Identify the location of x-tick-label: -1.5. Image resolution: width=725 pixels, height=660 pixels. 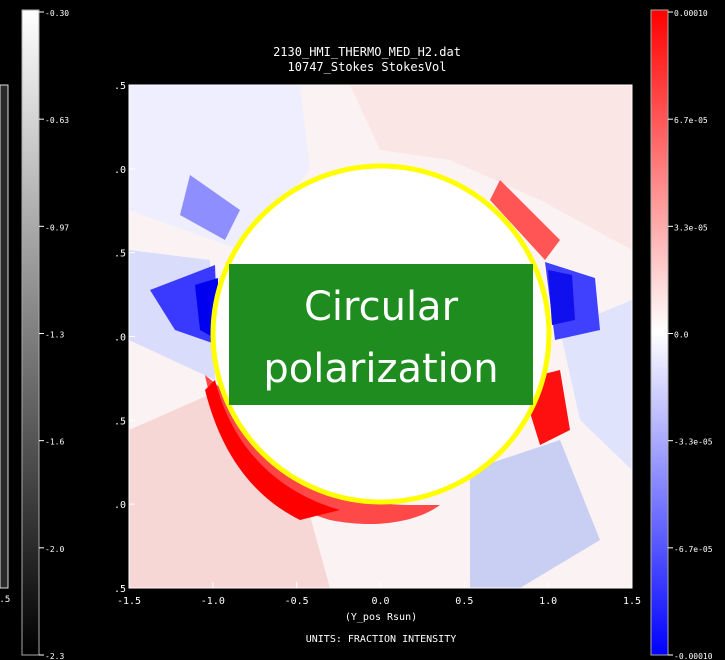
(129, 601).